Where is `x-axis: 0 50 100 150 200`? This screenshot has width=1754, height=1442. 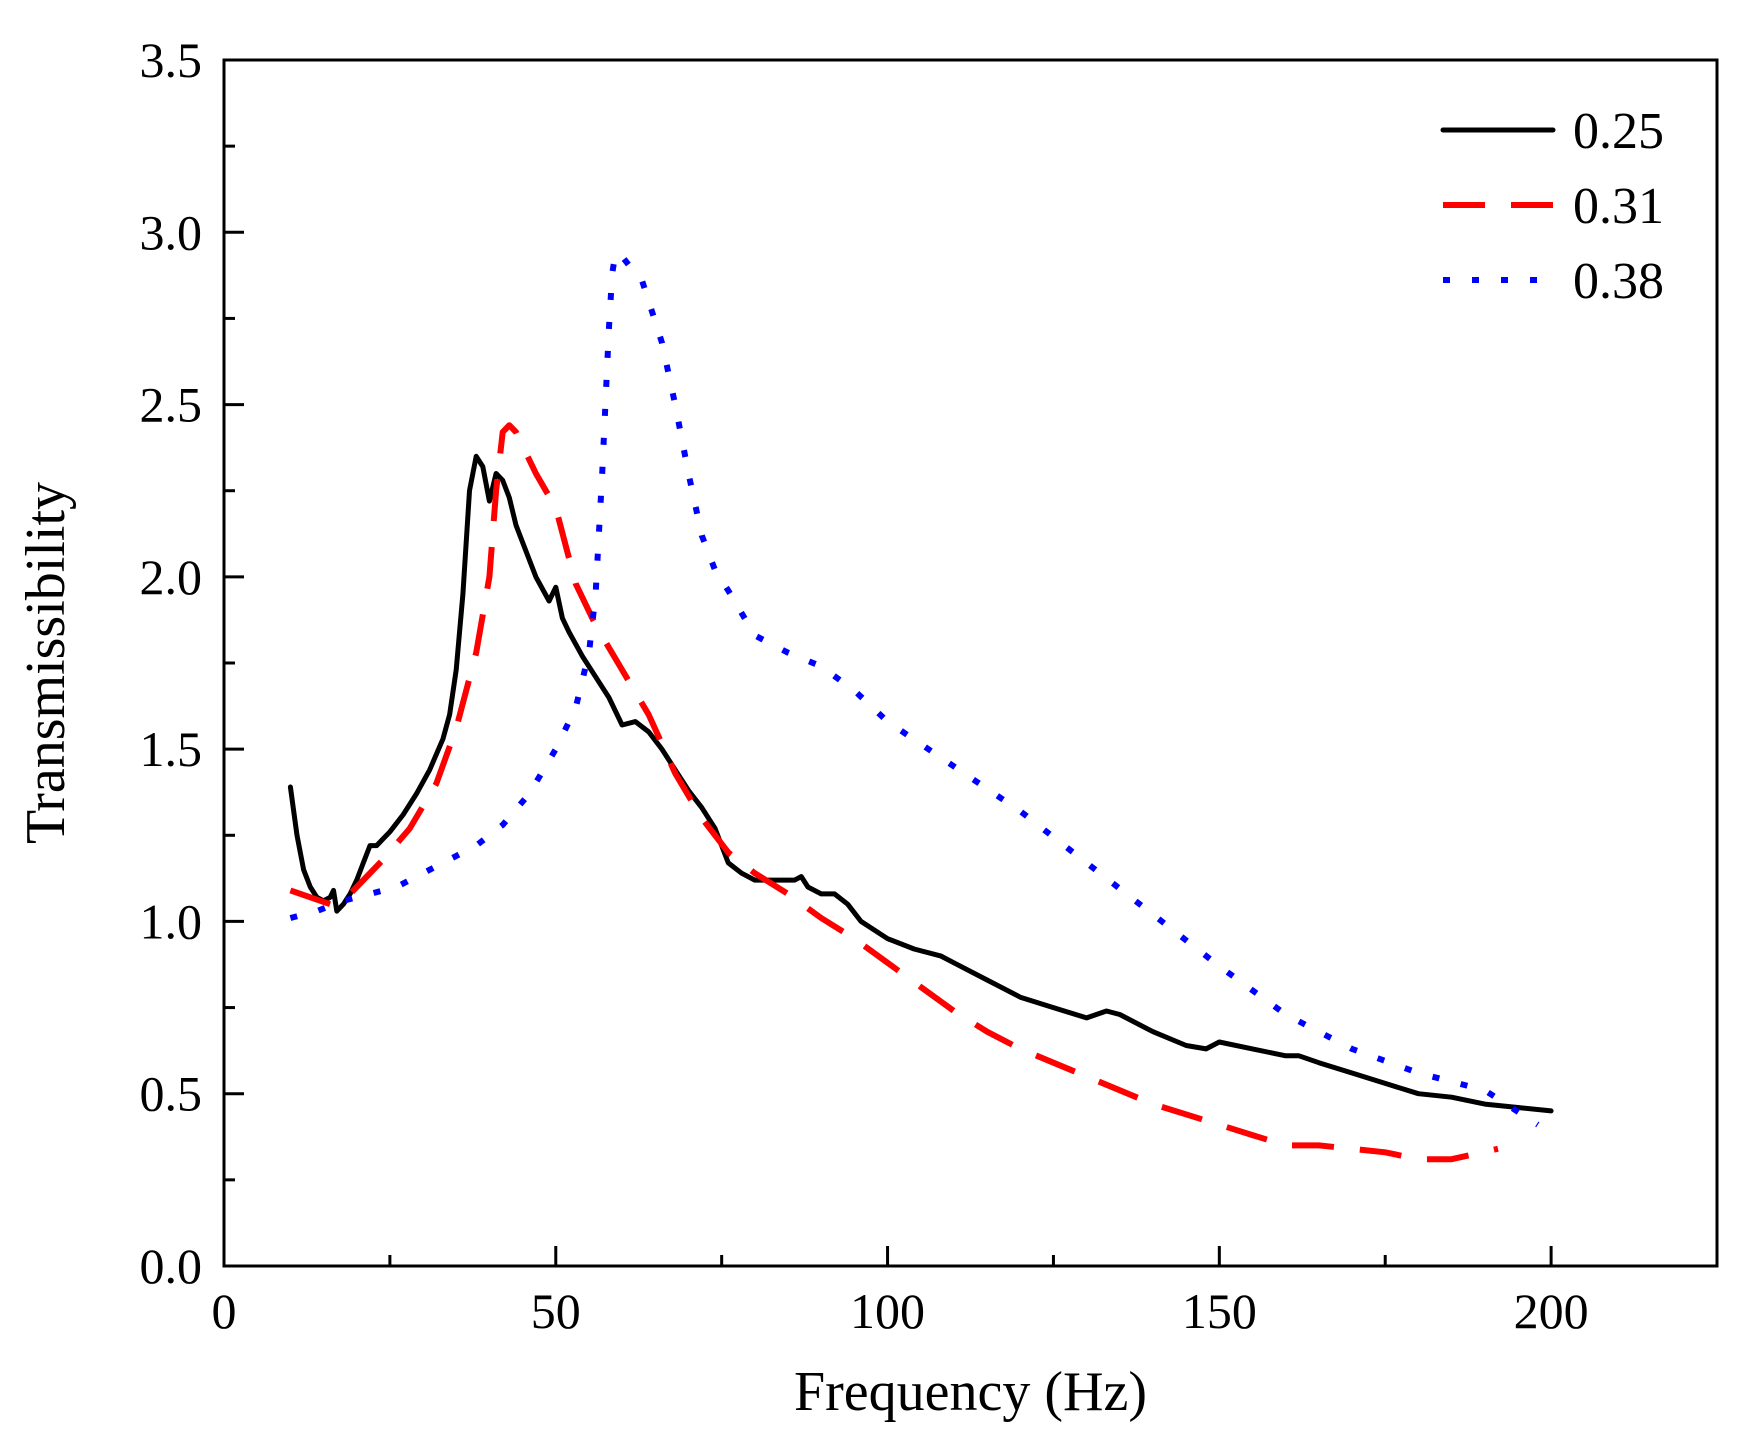
x-axis: 0 50 100 150 200 is located at coordinates (900, 1292).